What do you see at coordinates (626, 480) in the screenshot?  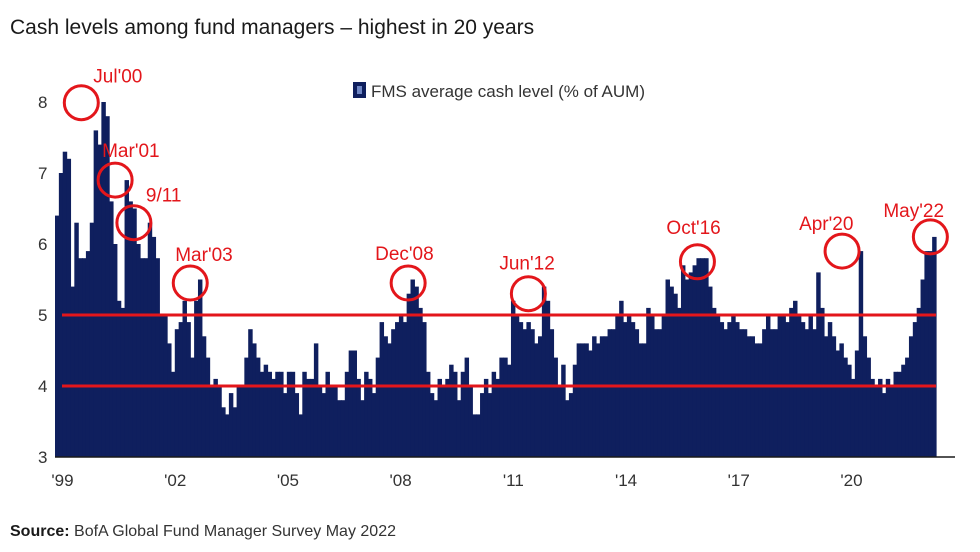 I see `x-tick-label: '14` at bounding box center [626, 480].